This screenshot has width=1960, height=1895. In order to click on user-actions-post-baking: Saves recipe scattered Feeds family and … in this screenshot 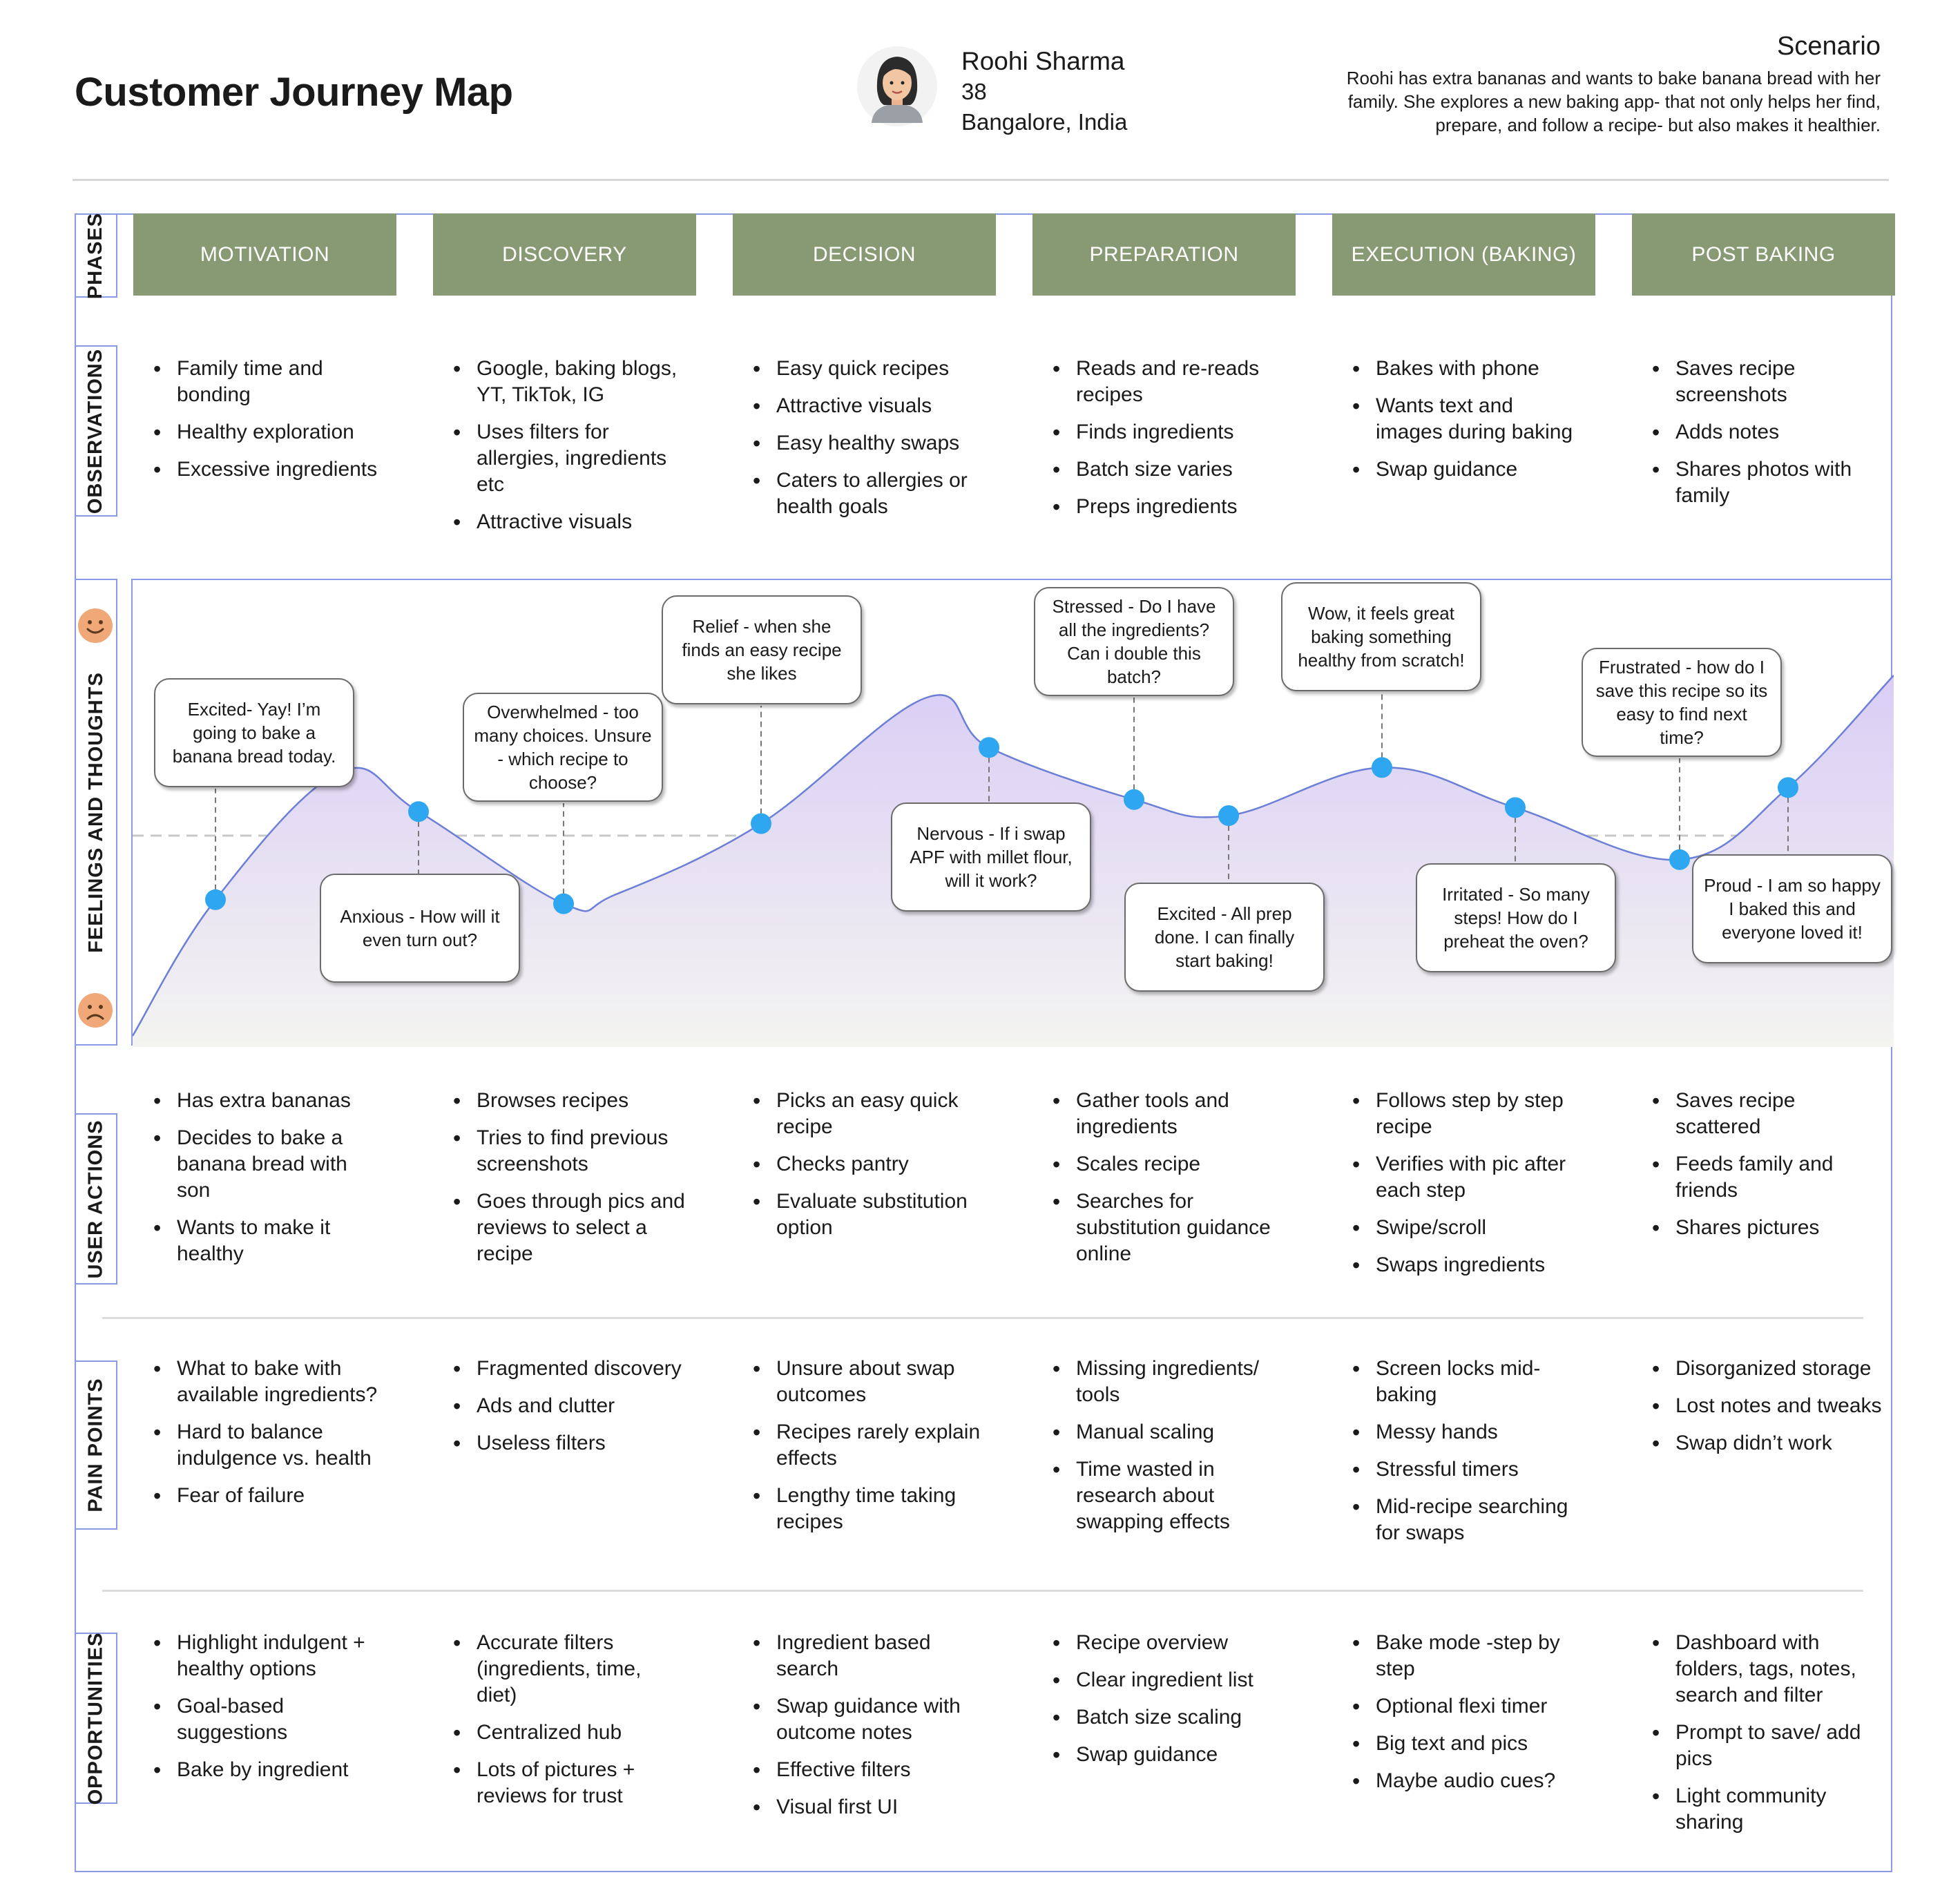, I will do `click(1766, 1170)`.